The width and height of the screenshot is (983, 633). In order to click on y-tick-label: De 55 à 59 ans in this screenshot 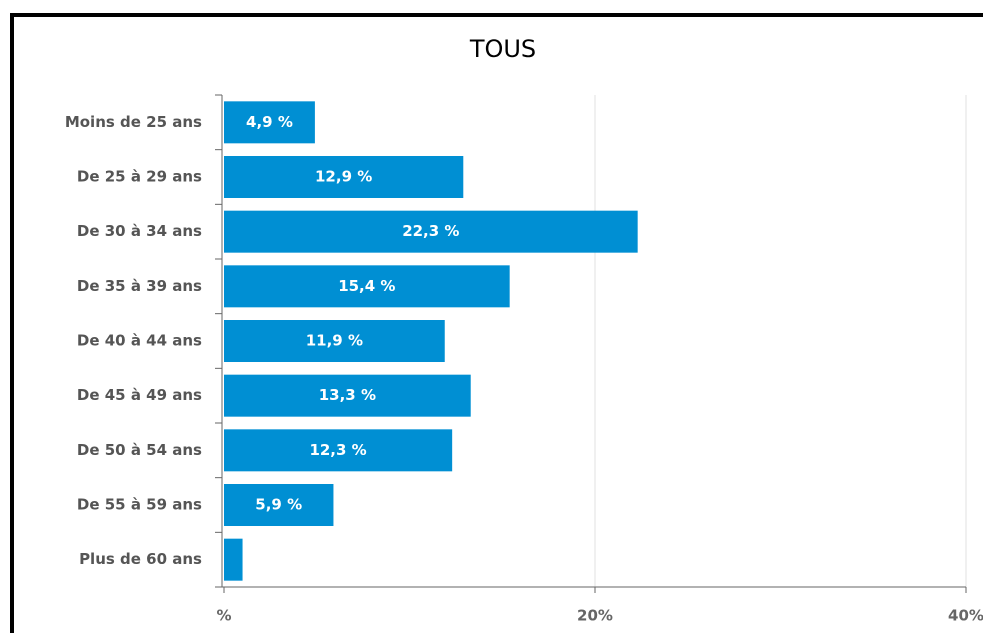, I will do `click(139, 505)`.